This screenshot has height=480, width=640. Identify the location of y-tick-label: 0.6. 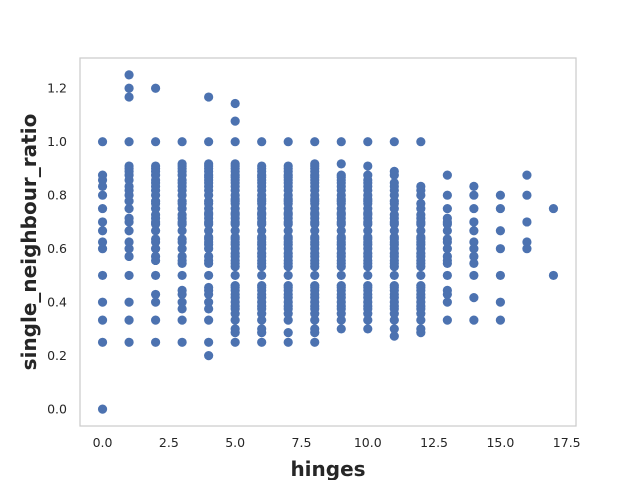
(57, 248).